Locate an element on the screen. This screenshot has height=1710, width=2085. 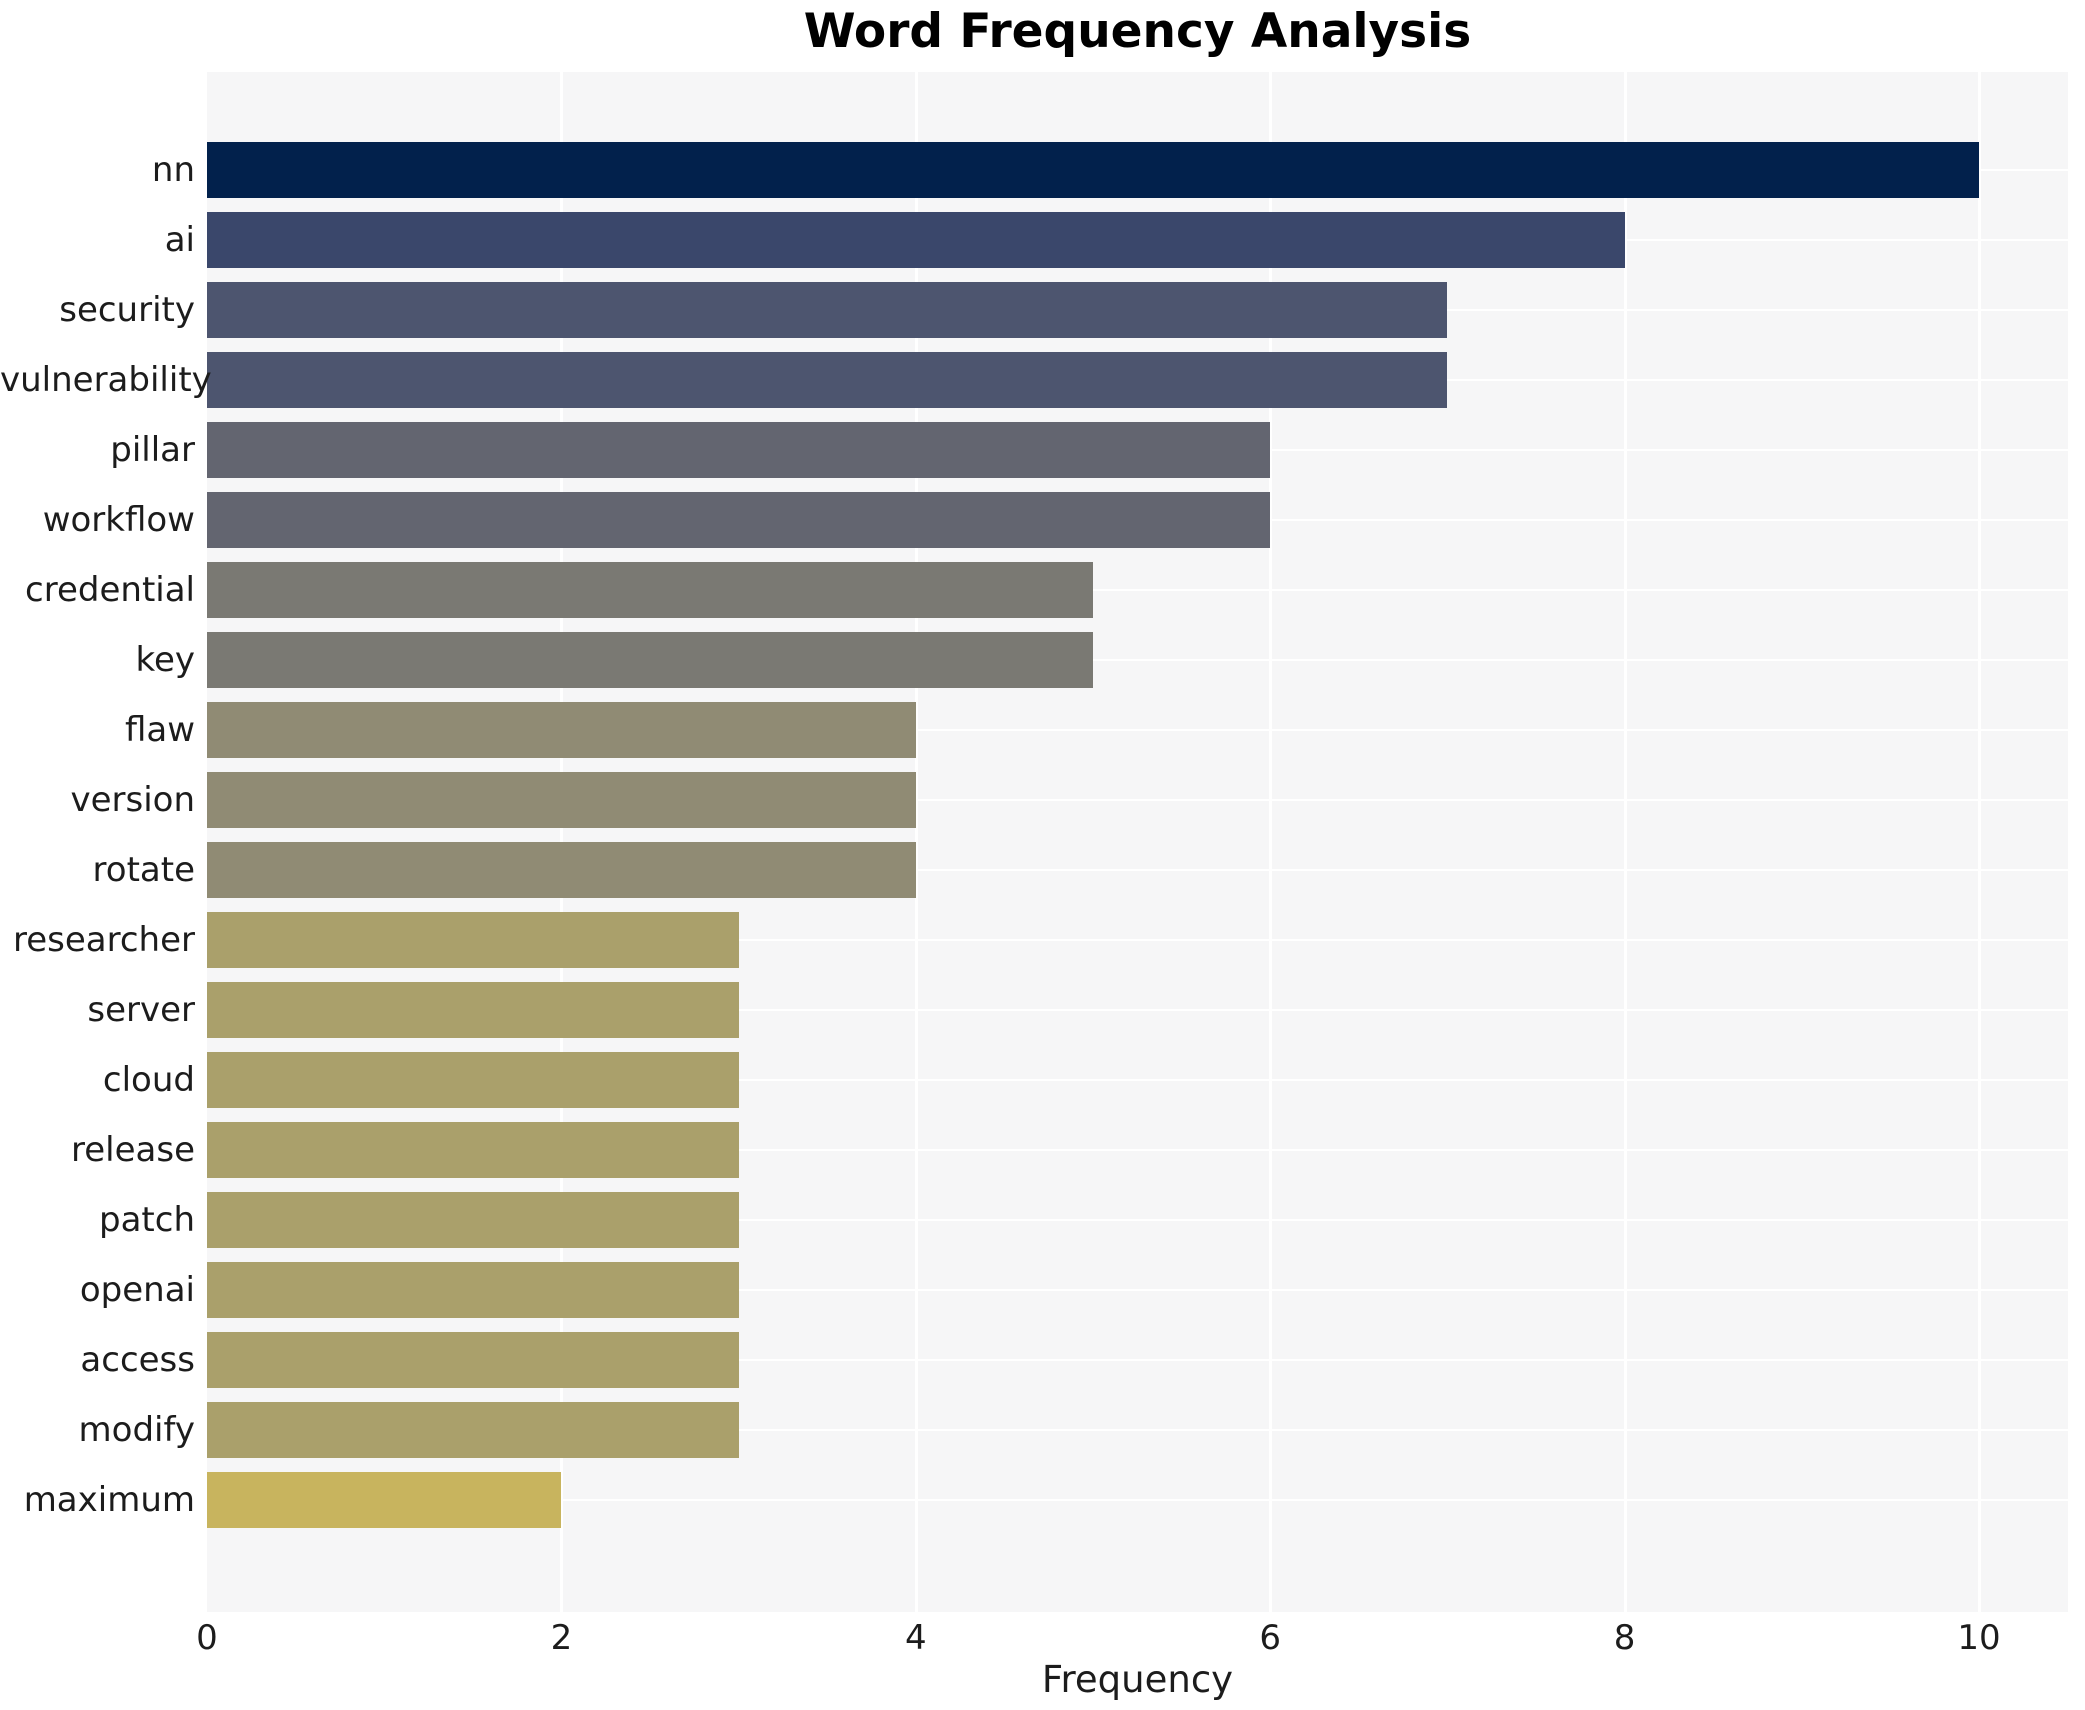
bar-pillar is located at coordinates (739, 450).